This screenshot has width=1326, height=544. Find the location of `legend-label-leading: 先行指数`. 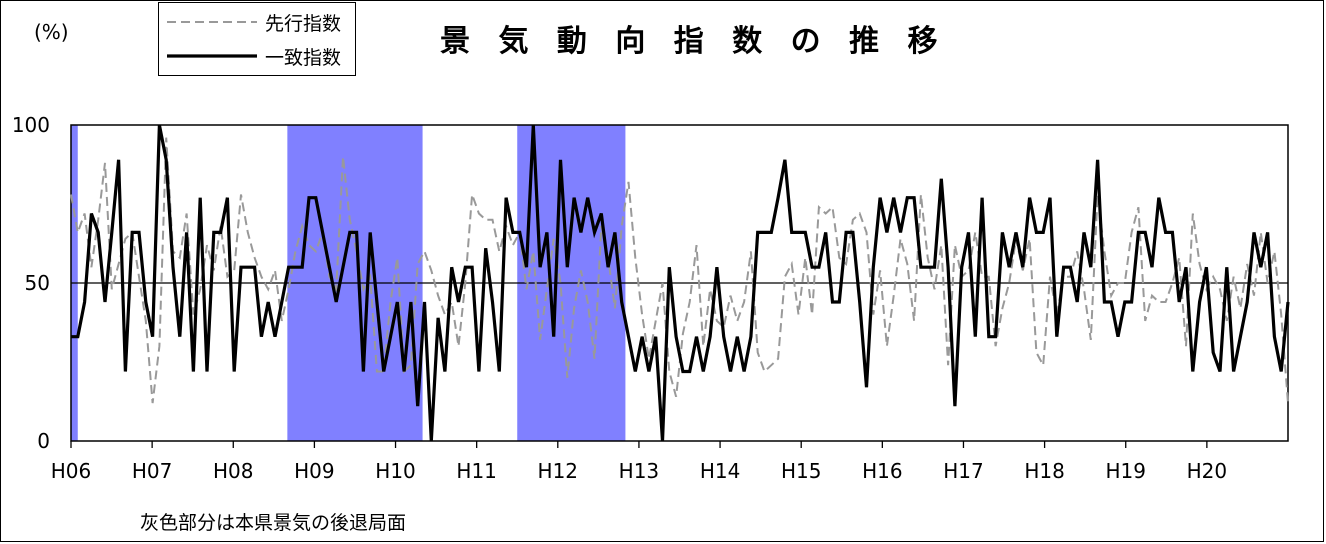

legend-label-leading: 先行指数 is located at coordinates (303, 24).